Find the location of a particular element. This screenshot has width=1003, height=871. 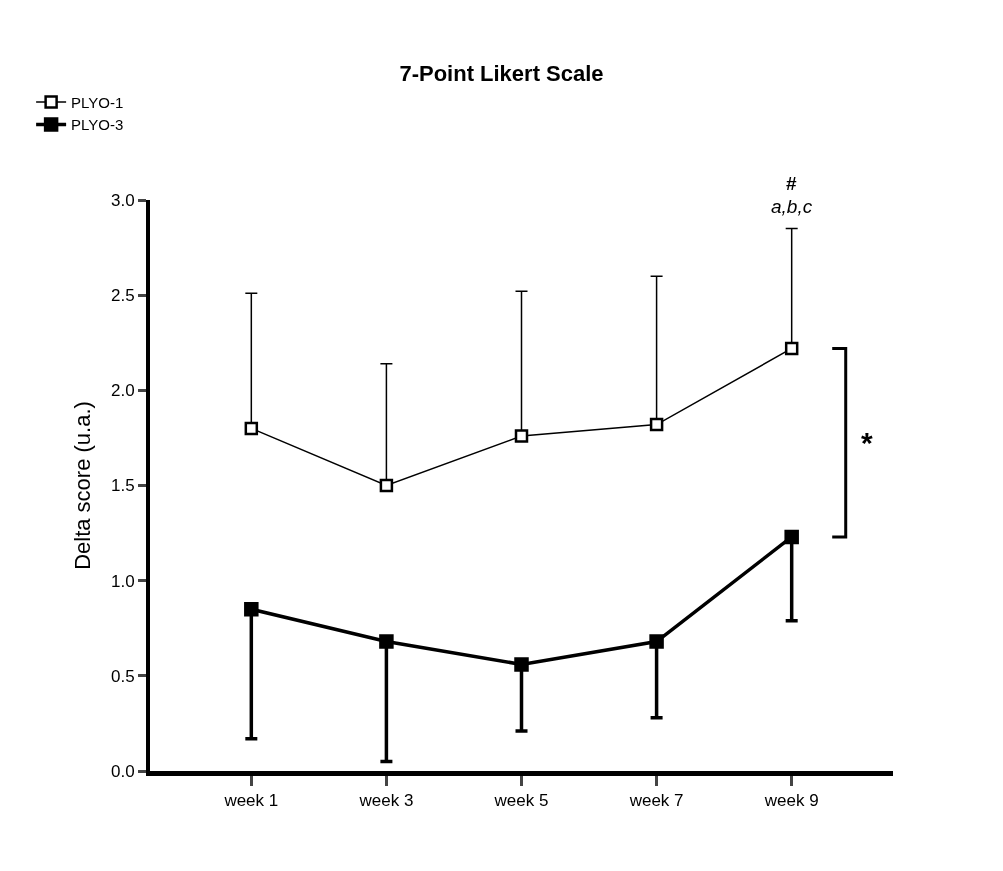

annotation: a,b,c is located at coordinates (792, 206).